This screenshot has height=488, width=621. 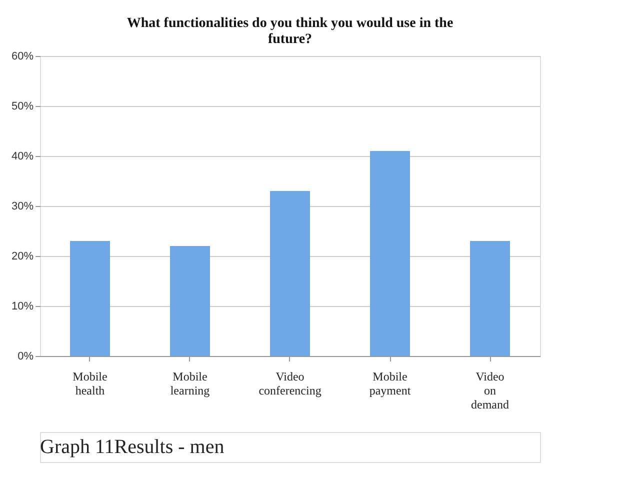 I want to click on y-tick-label: 0%, so click(x=26, y=356).